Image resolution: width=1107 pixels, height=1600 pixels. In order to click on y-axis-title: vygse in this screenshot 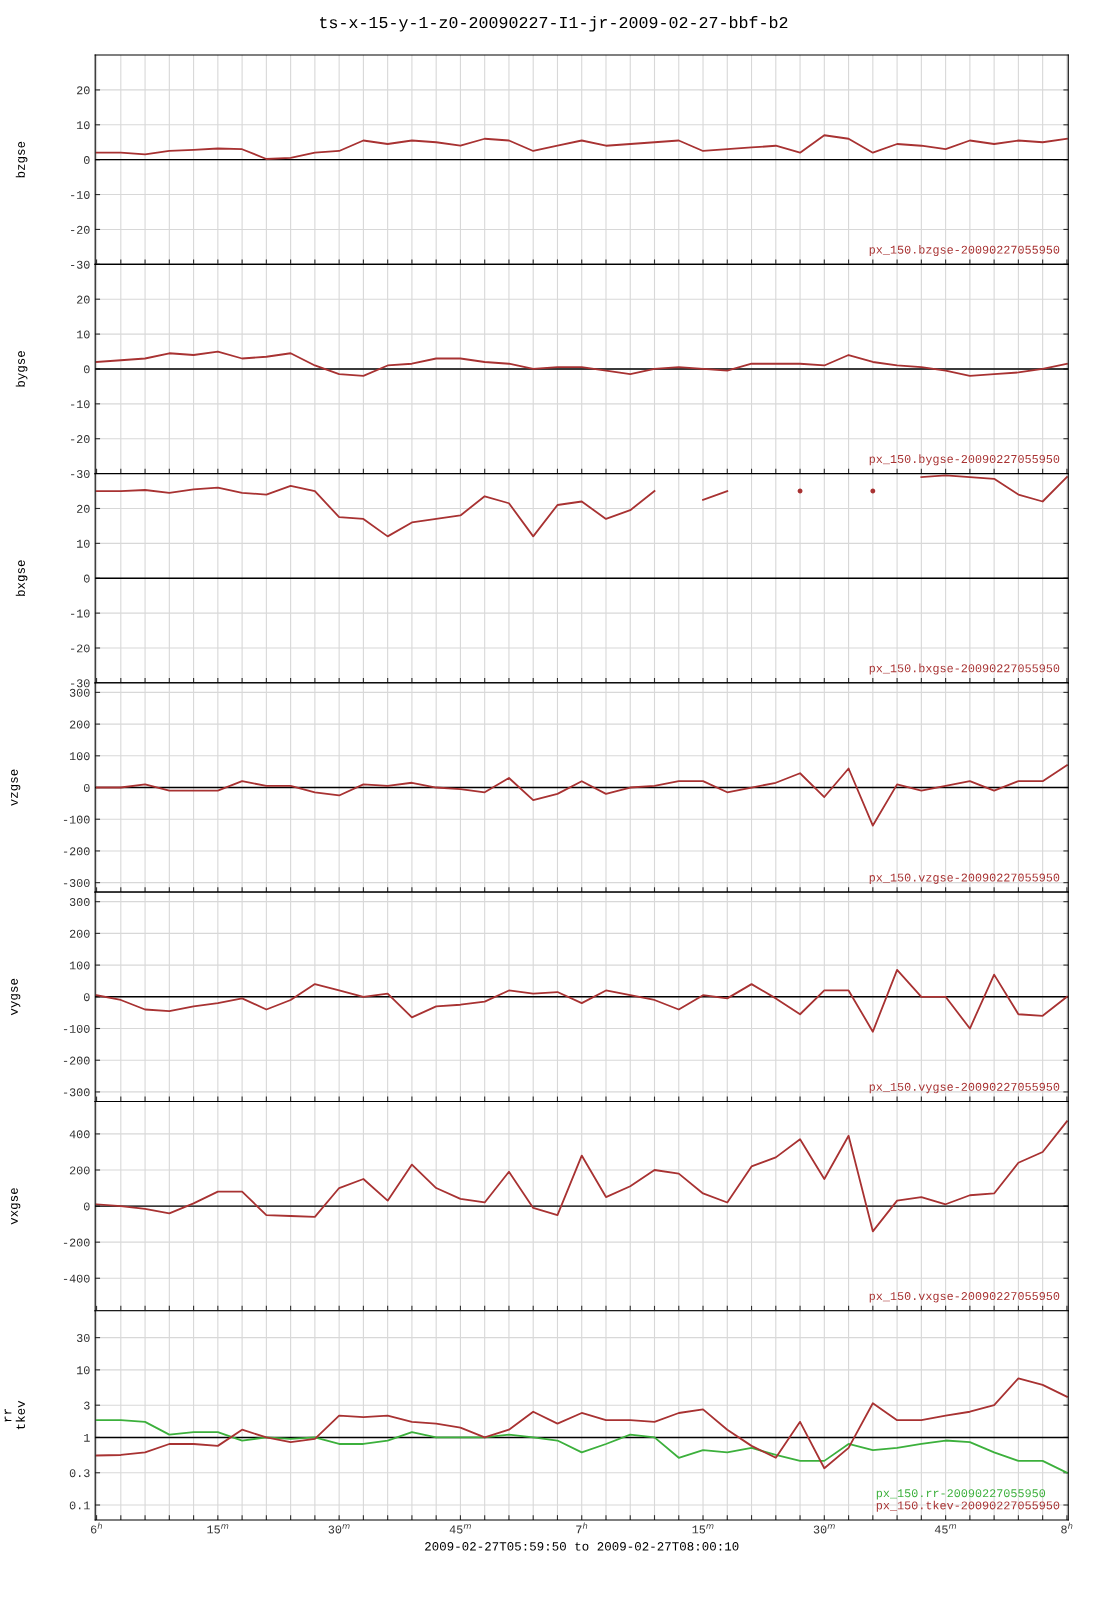, I will do `click(16, 997)`.